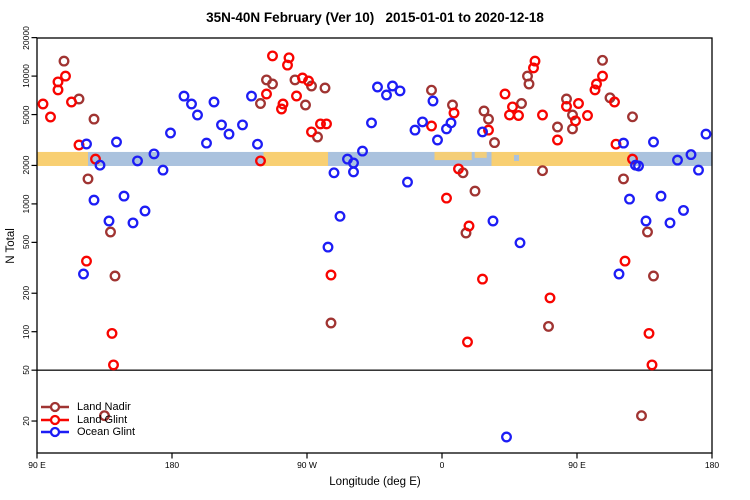 This screenshot has width=750, height=500. What do you see at coordinates (26, 293) in the screenshot?
I see `y-tick-label: 200` at bounding box center [26, 293].